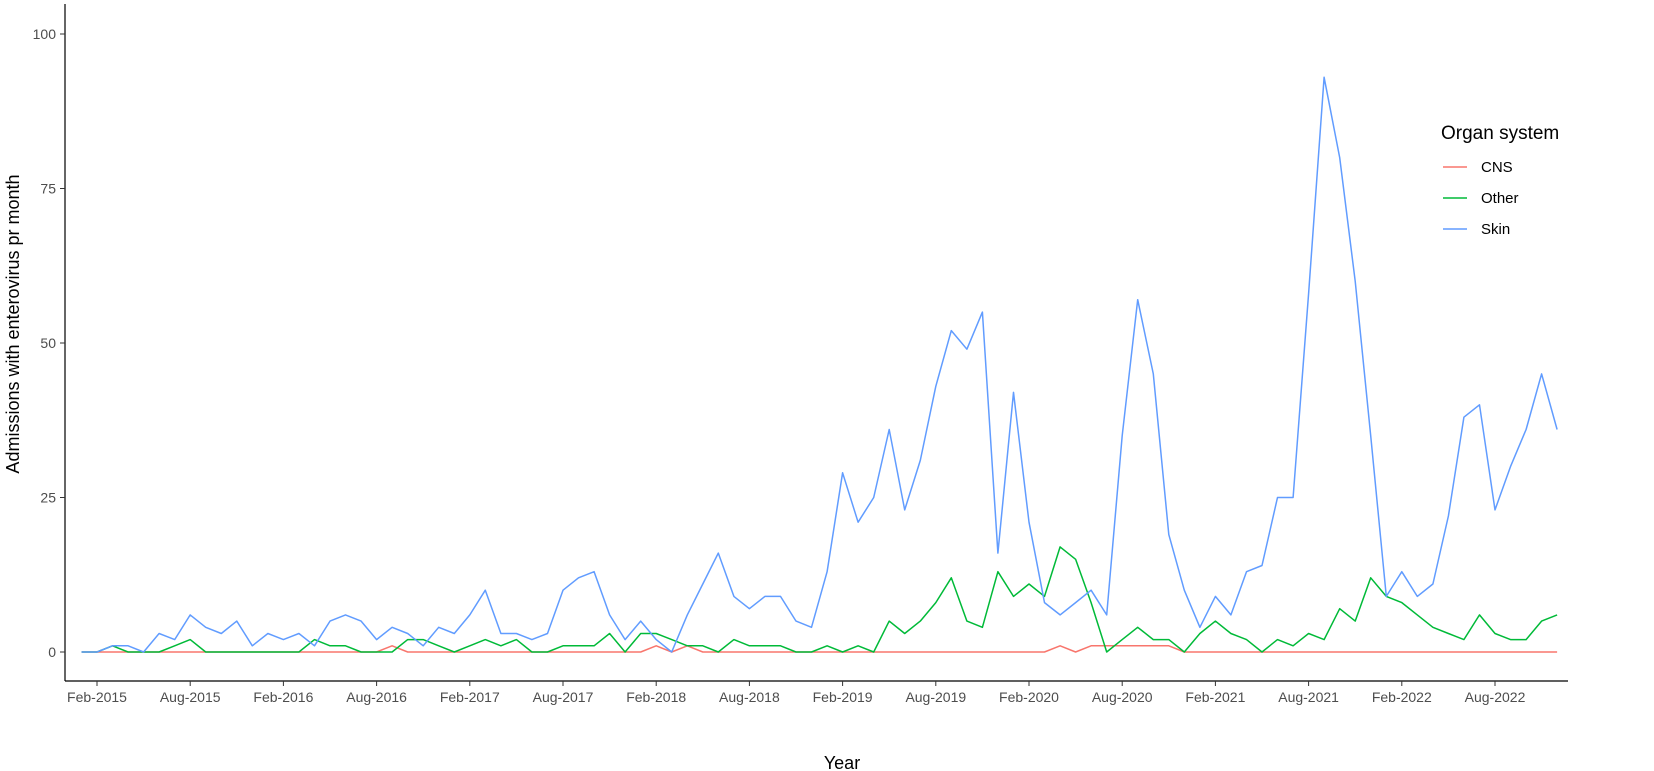 Image resolution: width=1654 pixels, height=771 pixels. What do you see at coordinates (1215, 697) in the screenshot?
I see `x-tick-label: Feb-2021` at bounding box center [1215, 697].